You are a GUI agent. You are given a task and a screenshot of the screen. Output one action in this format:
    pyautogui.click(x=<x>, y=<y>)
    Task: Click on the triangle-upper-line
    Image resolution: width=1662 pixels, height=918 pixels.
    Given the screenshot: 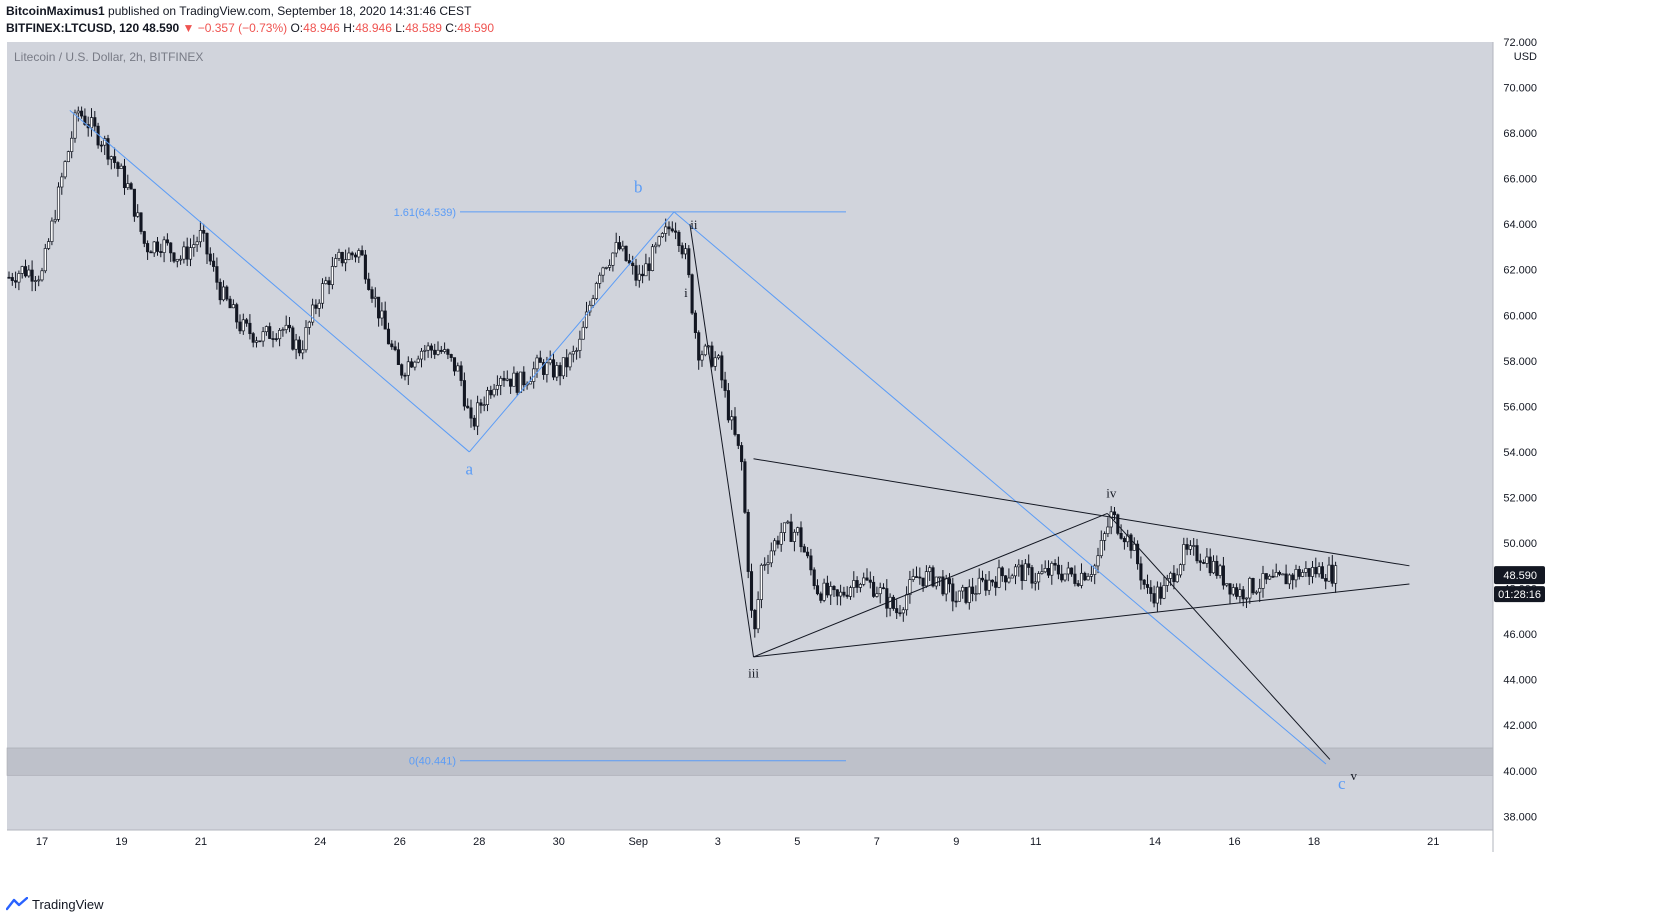 What is the action you would take?
    pyautogui.click(x=1081, y=512)
    